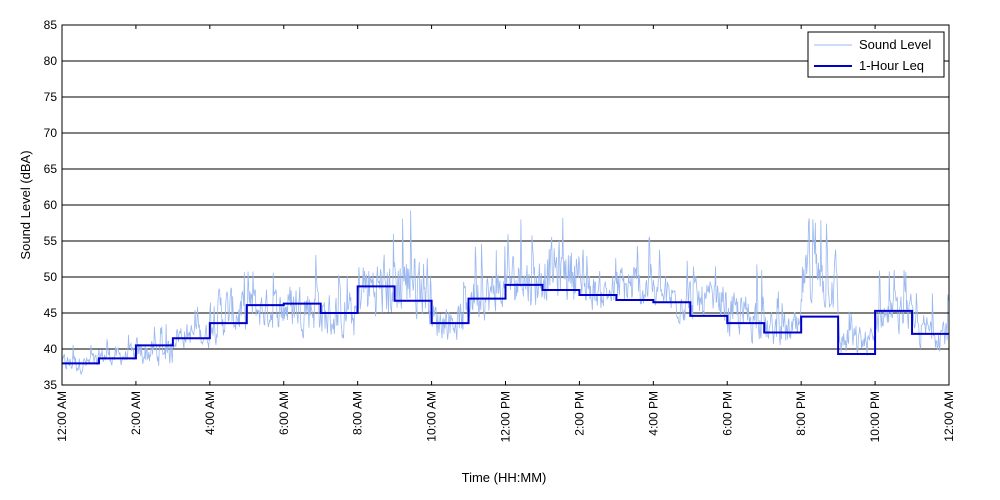 This screenshot has height=500, width=1000. What do you see at coordinates (506, 416) in the screenshot?
I see `x-tick-label: 12:00 PM` at bounding box center [506, 416].